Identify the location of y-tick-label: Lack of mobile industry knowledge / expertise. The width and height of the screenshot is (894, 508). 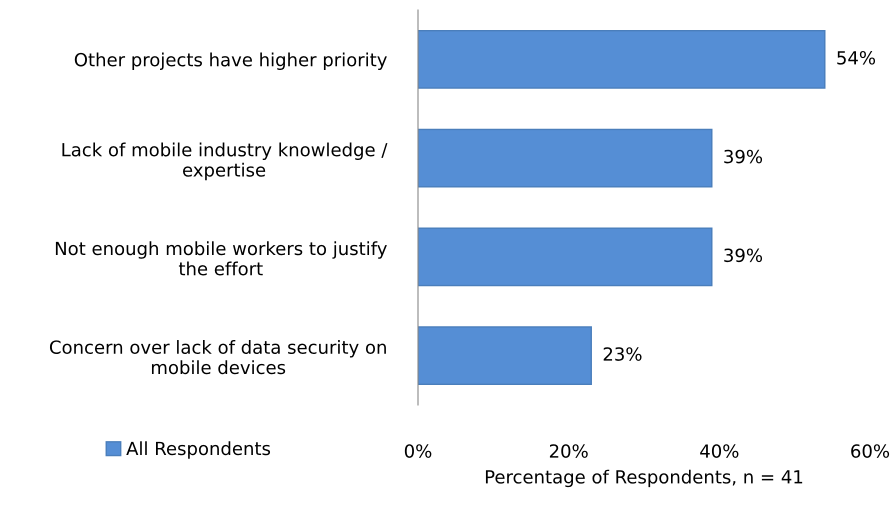
(225, 161).